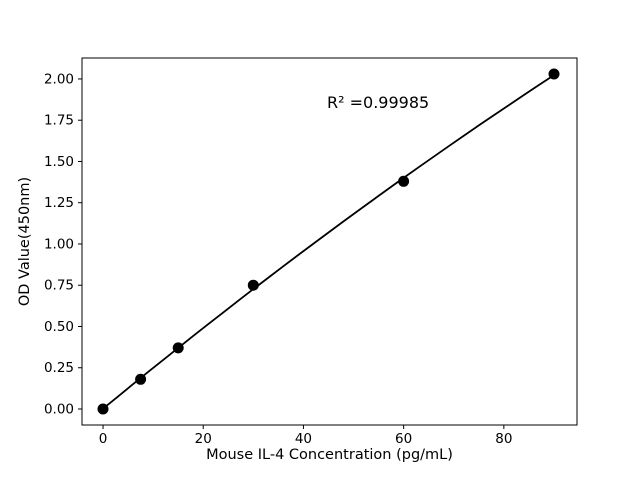 The width and height of the screenshot is (640, 480). What do you see at coordinates (378, 102) in the screenshot?
I see `r-squared-annotation: R² =0.99985` at bounding box center [378, 102].